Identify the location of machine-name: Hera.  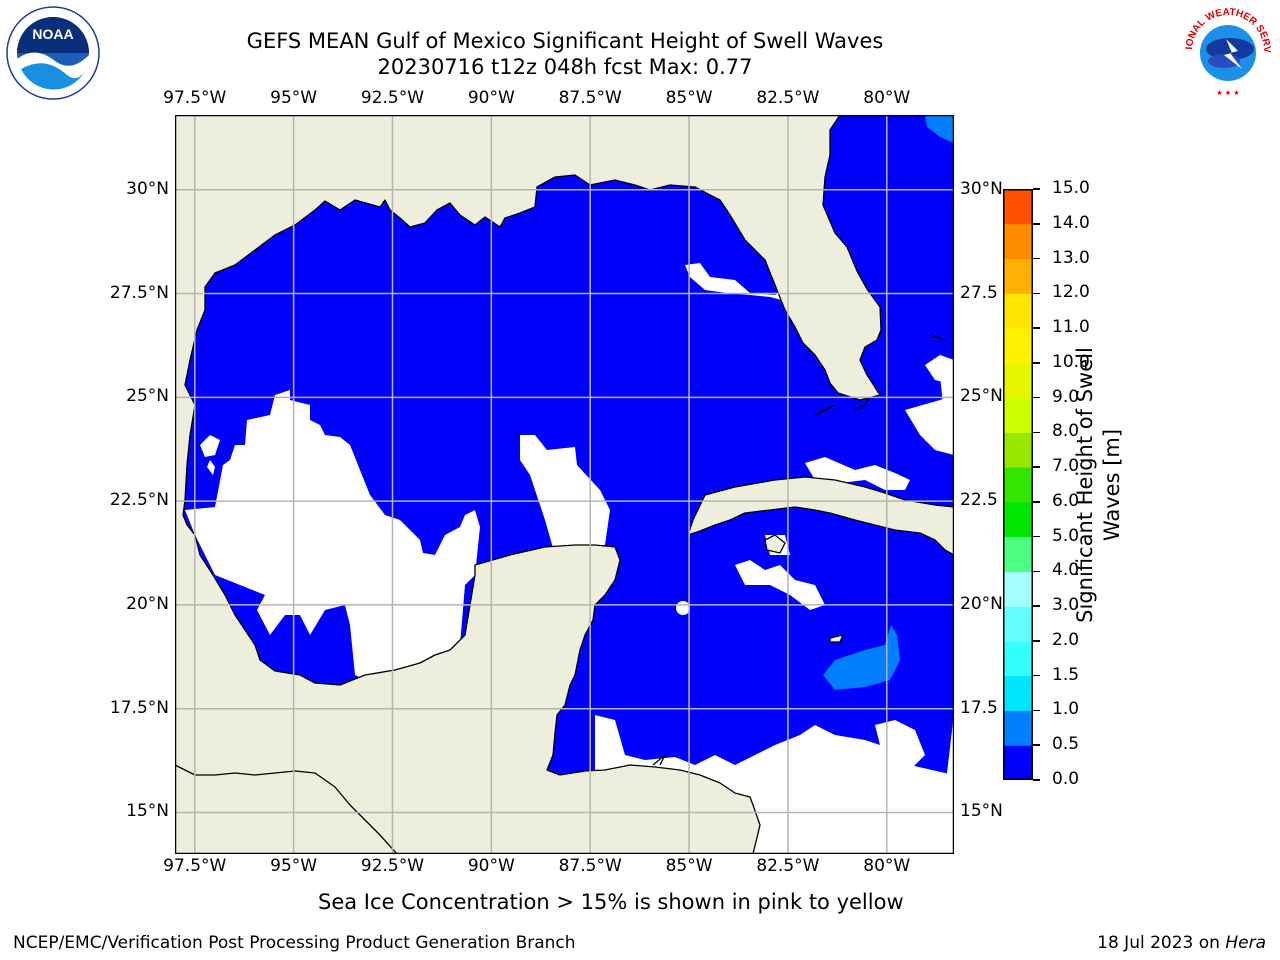
(1245, 943).